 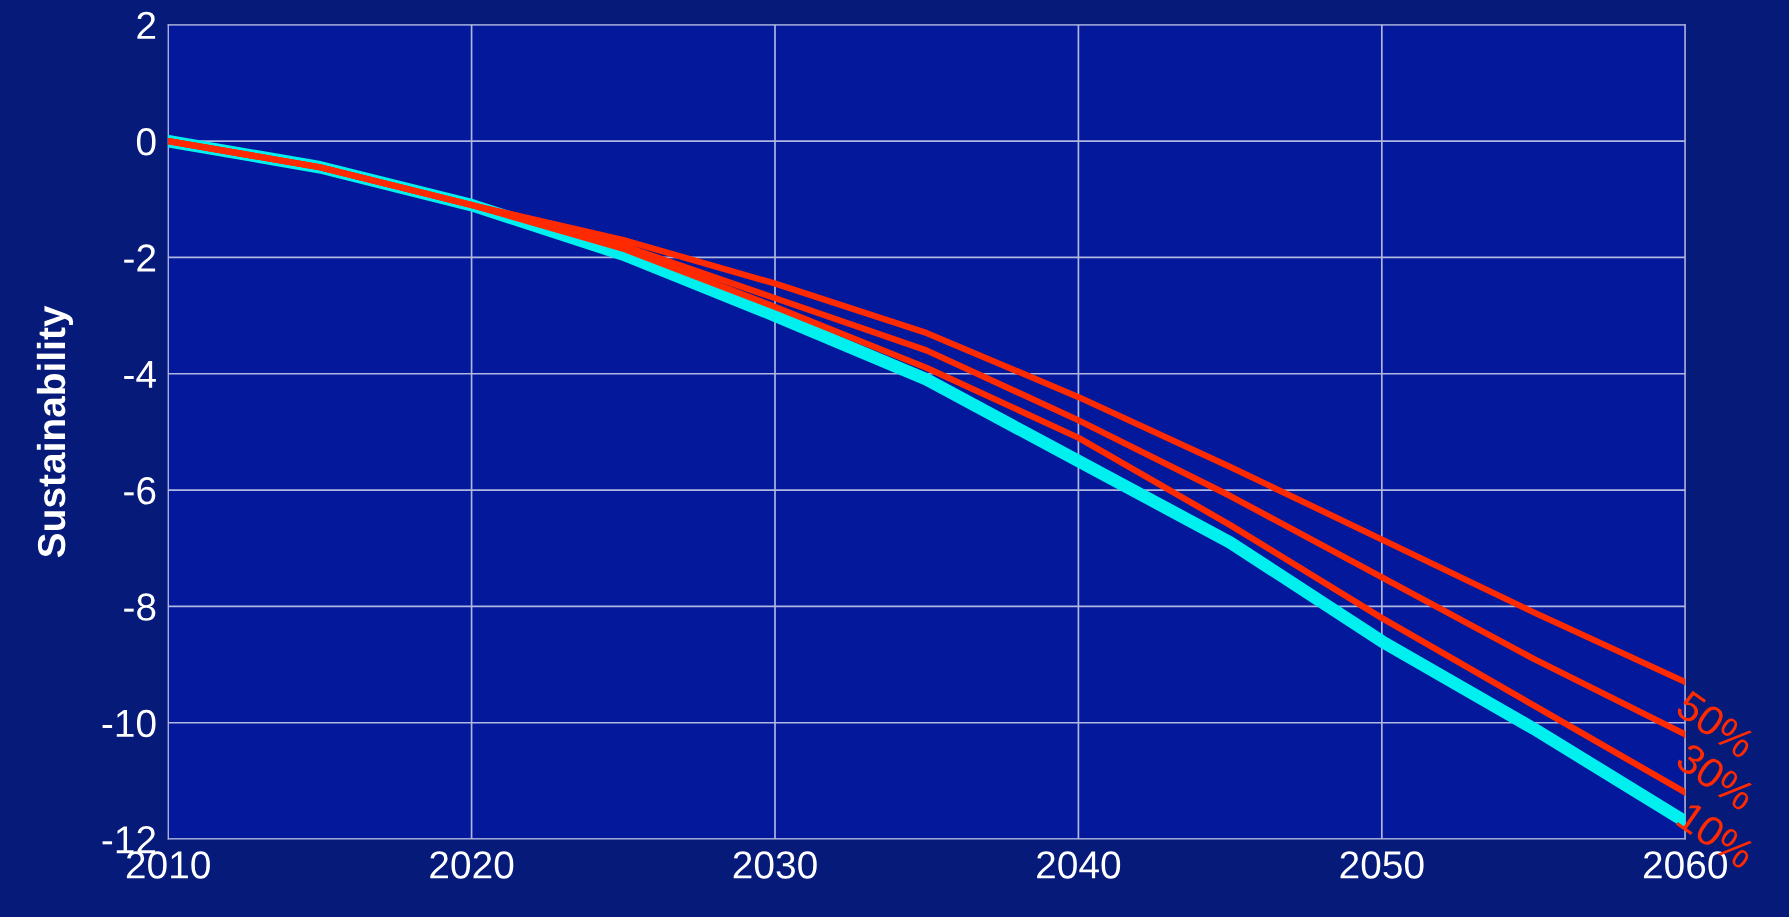 I want to click on y-tick-label: -10, so click(x=129, y=723).